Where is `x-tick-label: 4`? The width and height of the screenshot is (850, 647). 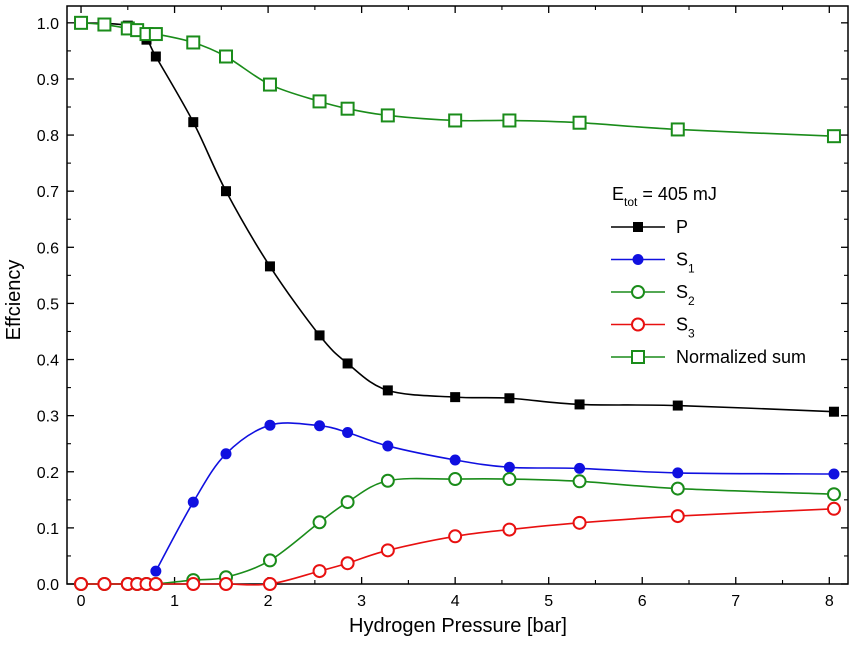 x-tick-label: 4 is located at coordinates (455, 601).